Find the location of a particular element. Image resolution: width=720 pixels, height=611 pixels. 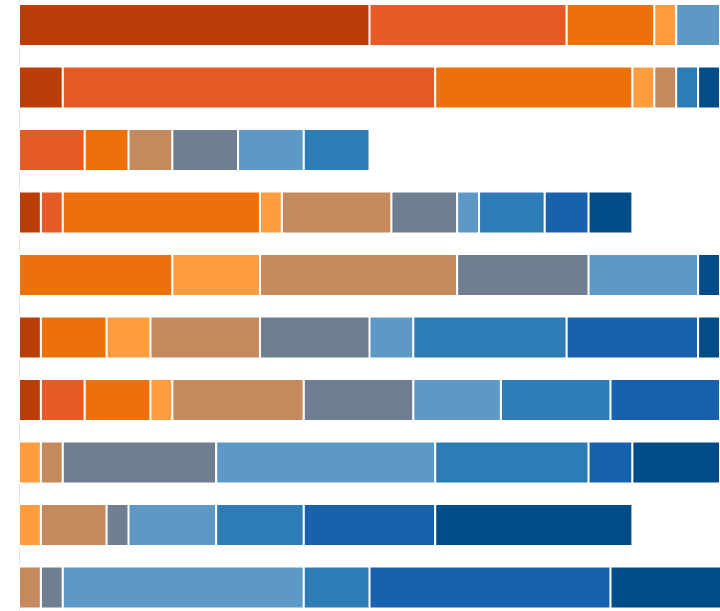

bar-segment-row9-s5 is located at coordinates (73, 525).